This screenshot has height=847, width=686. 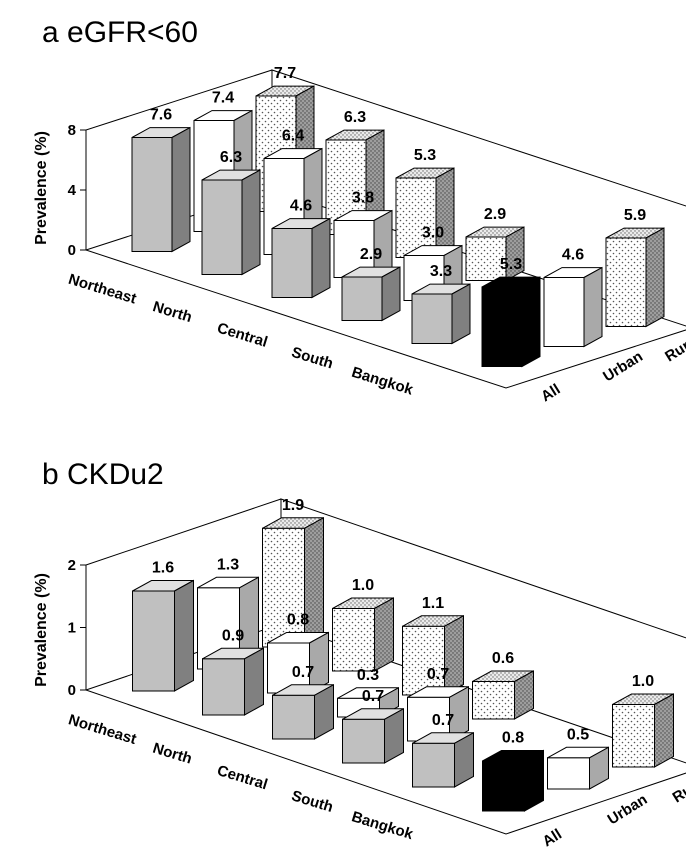 What do you see at coordinates (120, 32) in the screenshot?
I see `chart-title: a eGFR<60` at bounding box center [120, 32].